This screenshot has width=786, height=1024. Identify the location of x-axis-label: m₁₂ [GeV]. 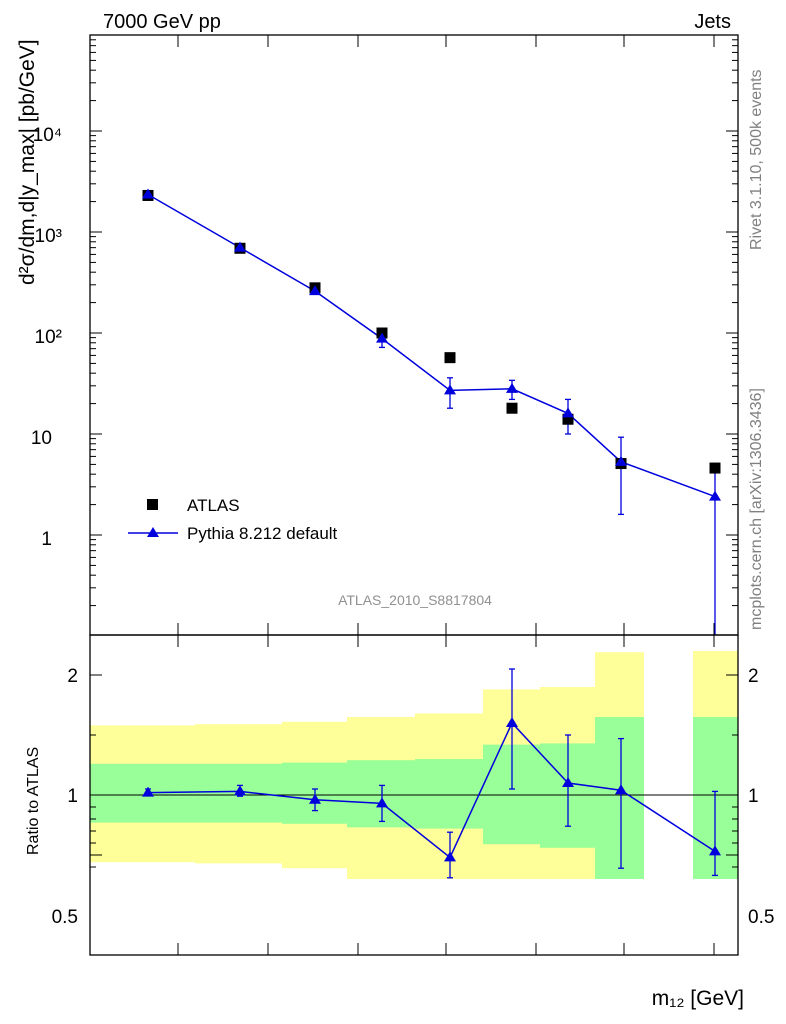
(698, 998).